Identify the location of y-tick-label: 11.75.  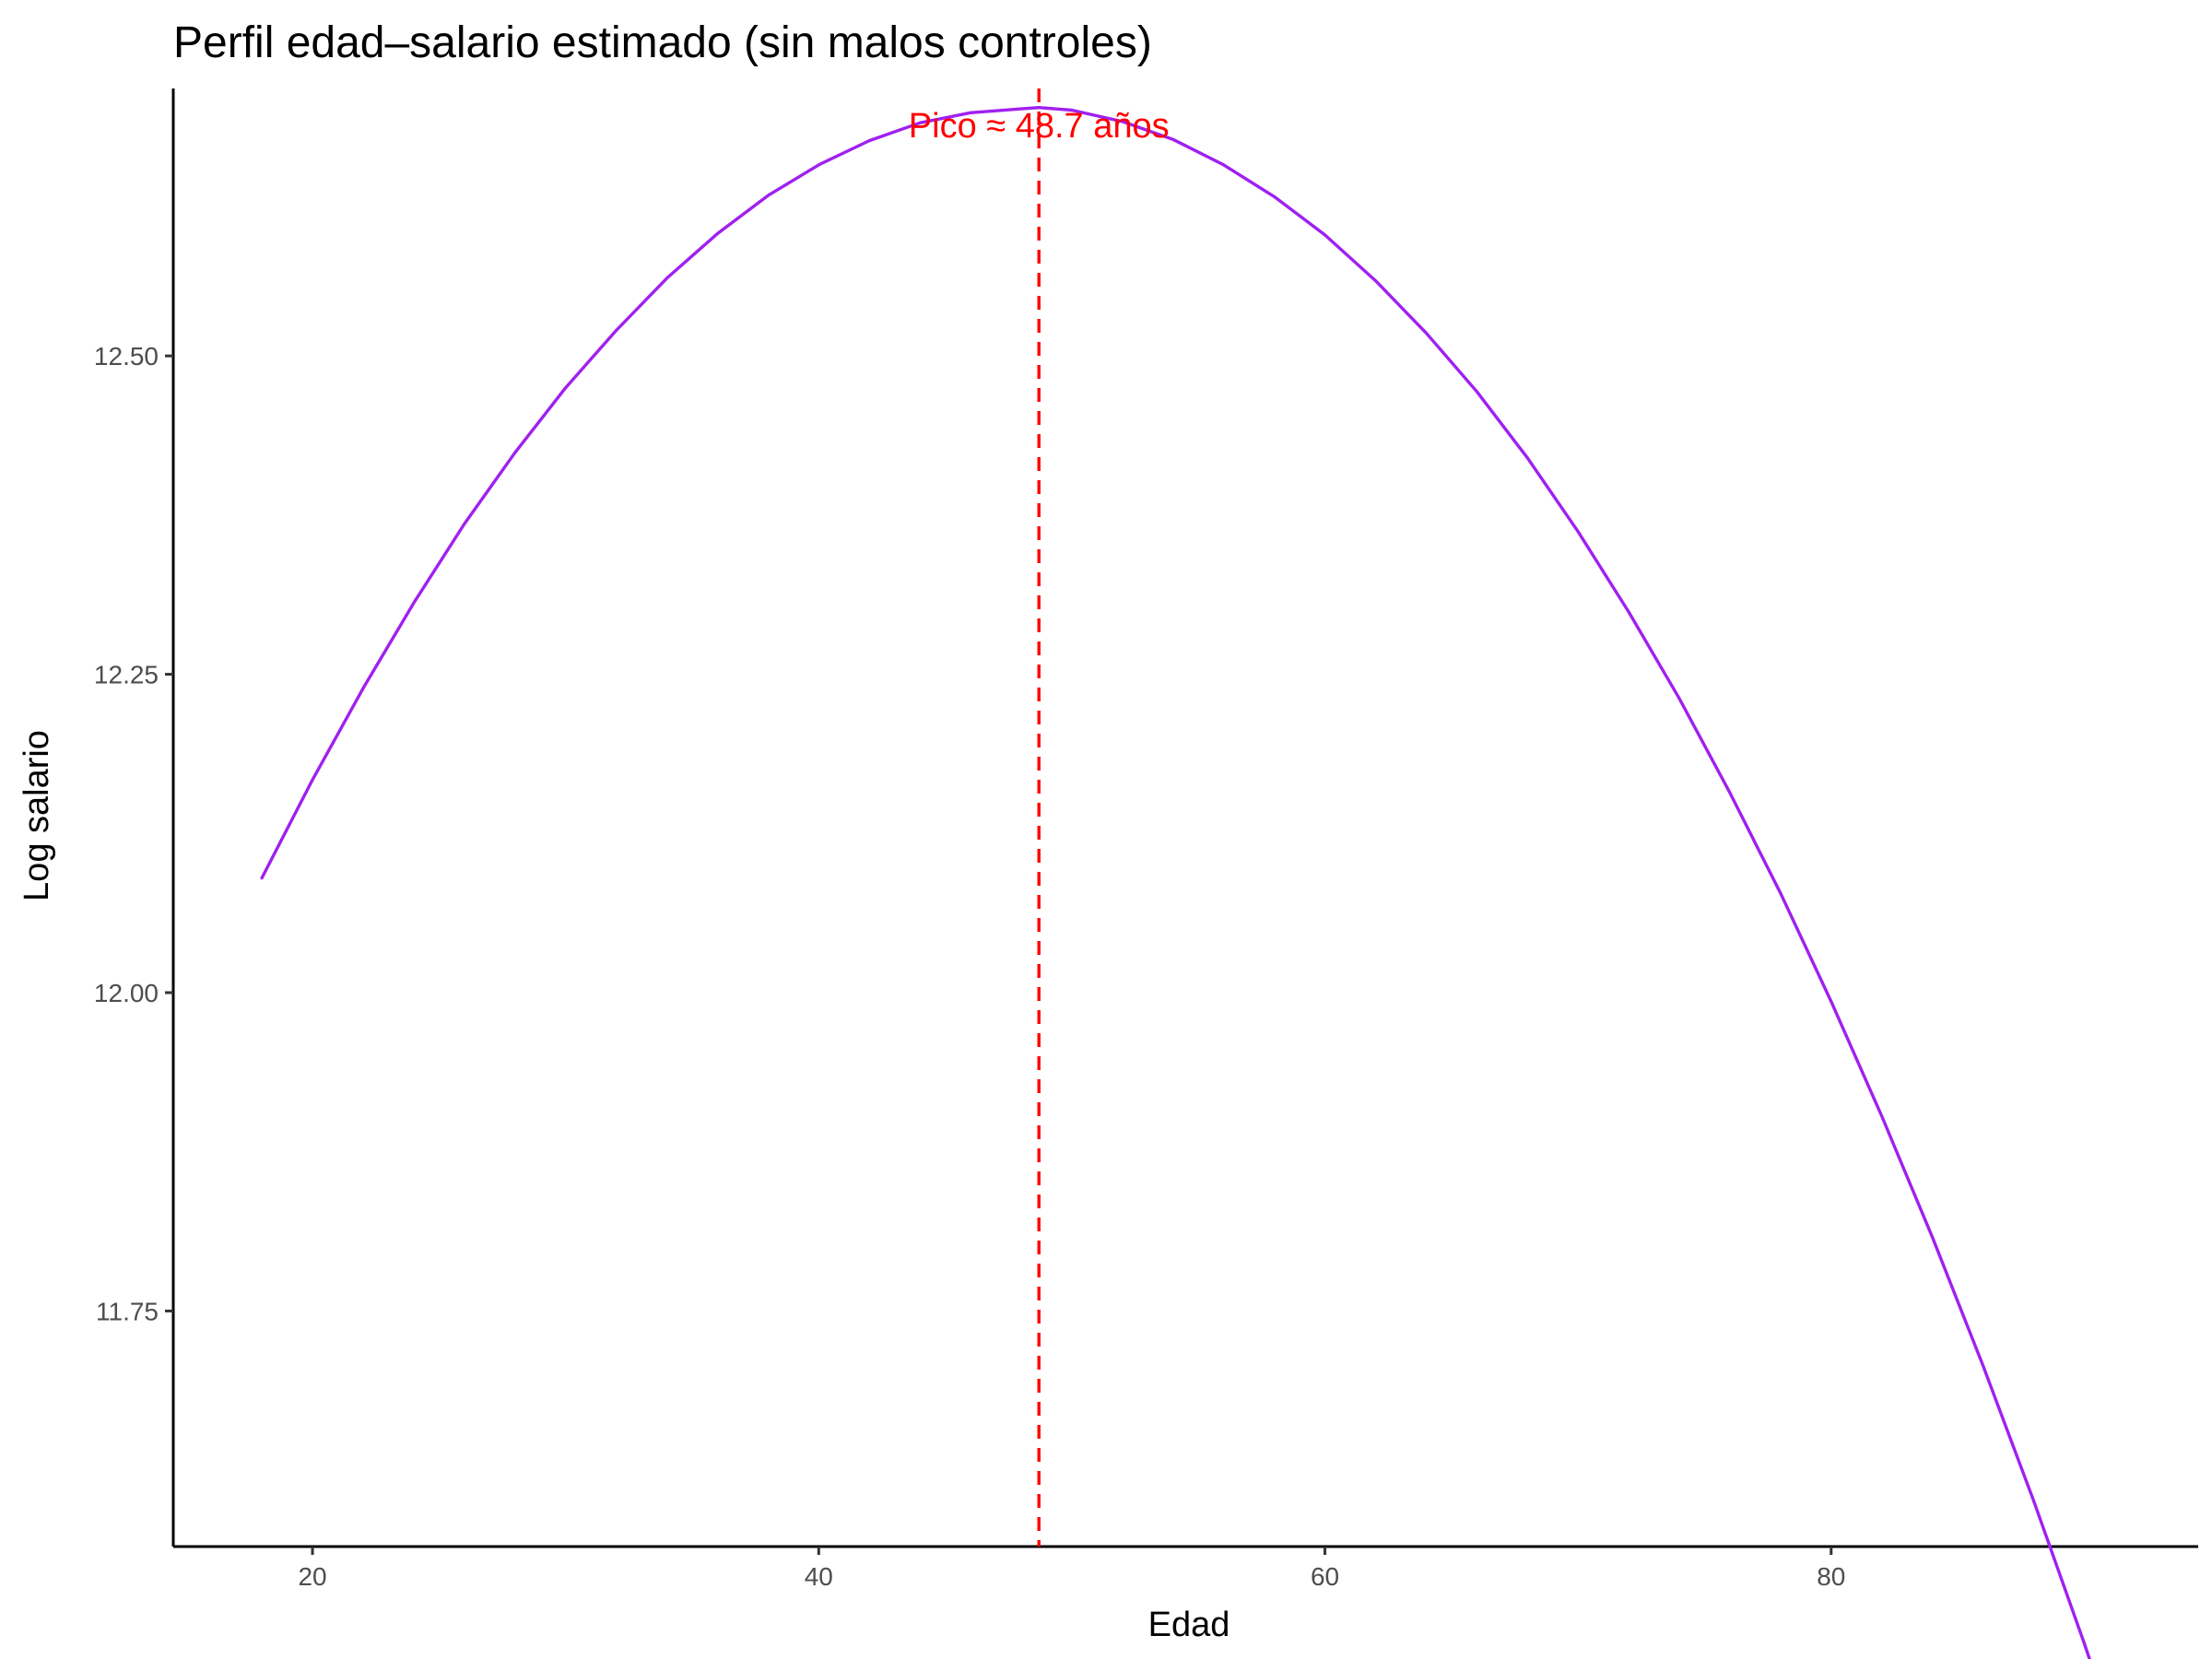
(127, 1311).